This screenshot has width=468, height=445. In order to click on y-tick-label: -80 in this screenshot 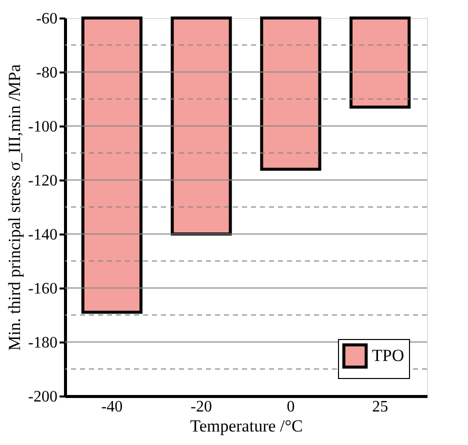, I will do `click(47, 73)`.